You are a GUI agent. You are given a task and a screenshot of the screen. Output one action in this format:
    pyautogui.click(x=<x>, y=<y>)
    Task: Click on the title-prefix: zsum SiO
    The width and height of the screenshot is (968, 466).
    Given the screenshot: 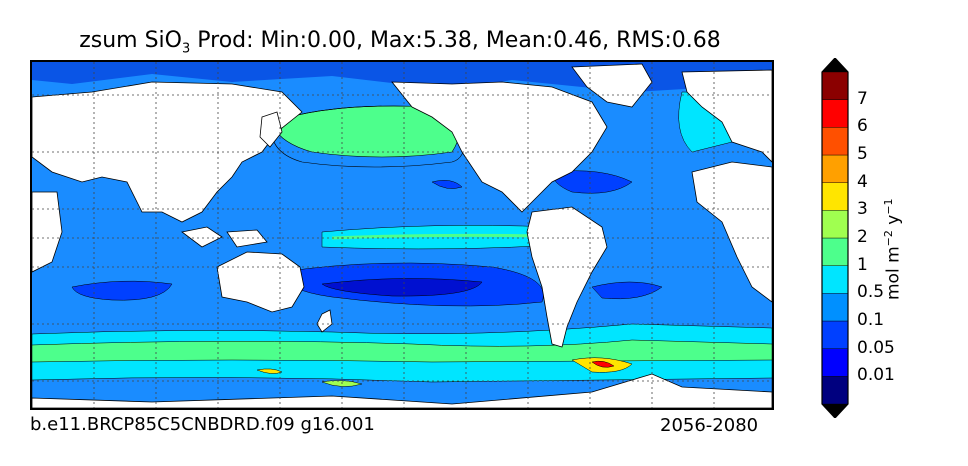 What is the action you would take?
    pyautogui.click(x=130, y=40)
    